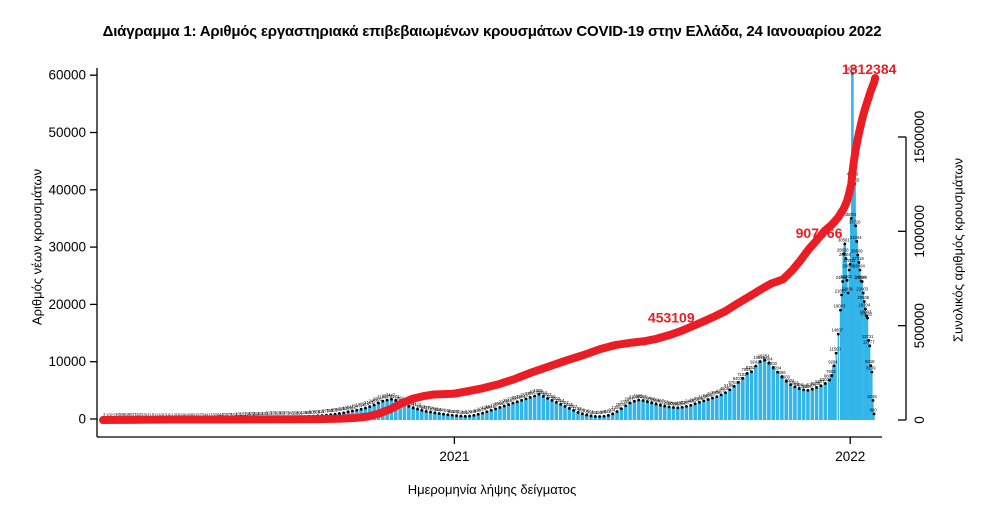 The height and width of the screenshot is (514, 984). Describe the element at coordinates (616, 407) in the screenshot. I see `daily-value-label: 1305` at that location.